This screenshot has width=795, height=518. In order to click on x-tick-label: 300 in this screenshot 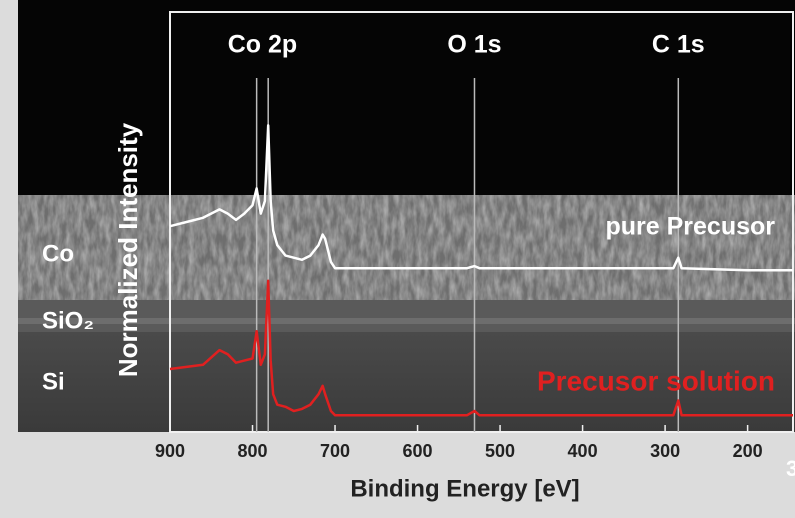, I will do `click(665, 451)`.